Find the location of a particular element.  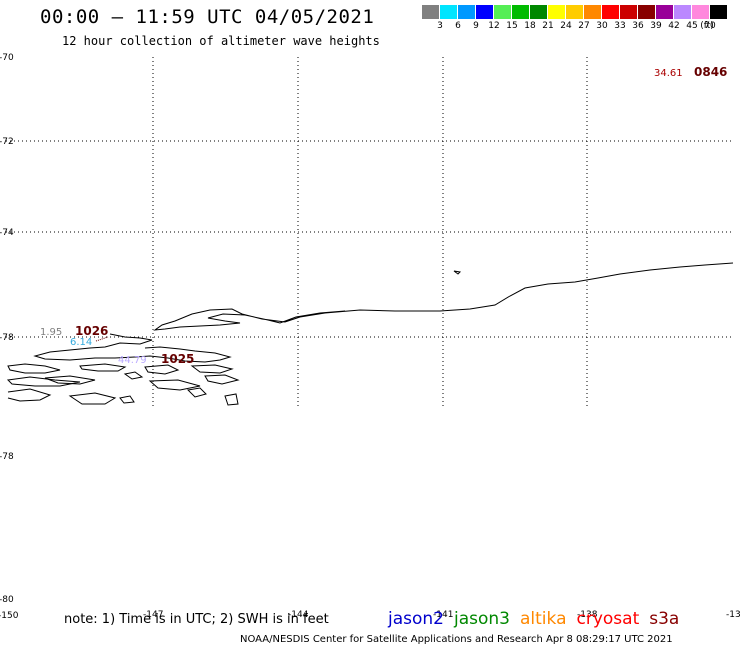

map-title: 00:00 – 11:59 UTC 04/05/2021 is located at coordinates (207, 17).